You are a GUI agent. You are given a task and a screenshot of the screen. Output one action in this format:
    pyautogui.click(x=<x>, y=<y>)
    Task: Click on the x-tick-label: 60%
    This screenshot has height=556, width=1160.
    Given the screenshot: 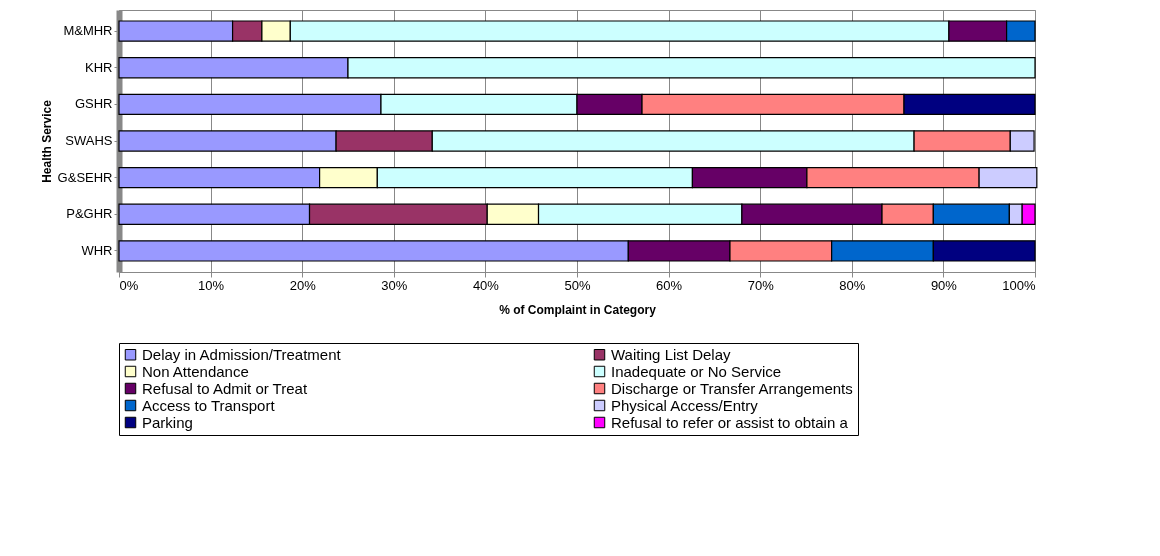 What is the action you would take?
    pyautogui.click(x=669, y=285)
    